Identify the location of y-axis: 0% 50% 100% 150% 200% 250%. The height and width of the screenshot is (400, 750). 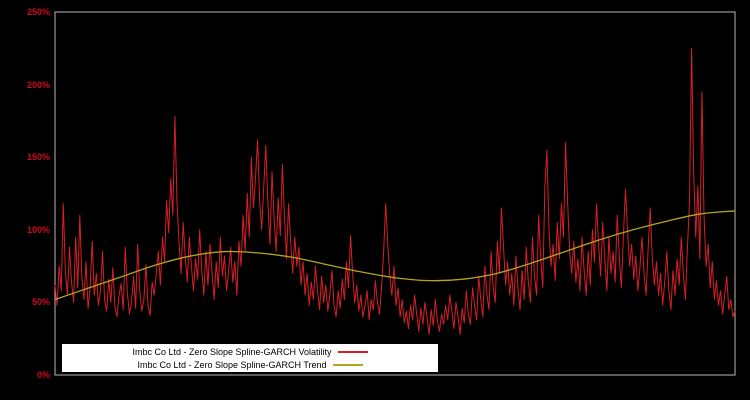
(26, 200).